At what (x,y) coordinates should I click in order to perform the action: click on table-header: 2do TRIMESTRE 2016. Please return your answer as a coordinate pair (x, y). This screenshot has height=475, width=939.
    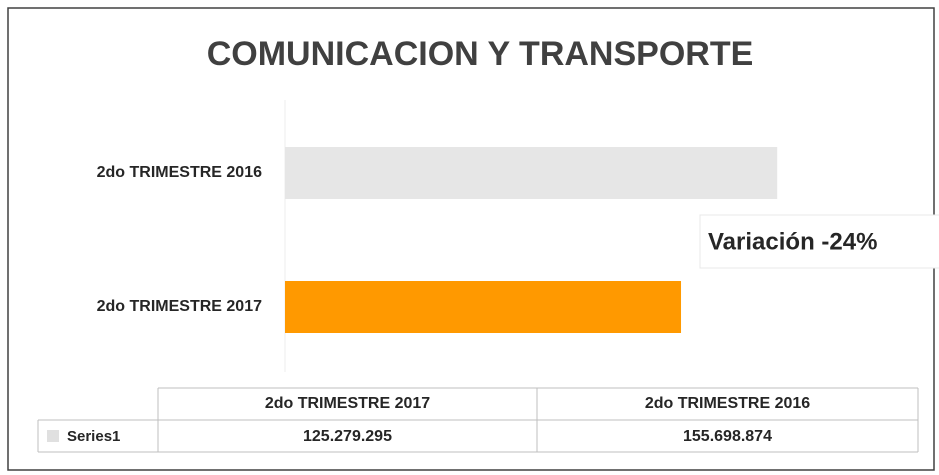
    Looking at the image, I should click on (727, 403).